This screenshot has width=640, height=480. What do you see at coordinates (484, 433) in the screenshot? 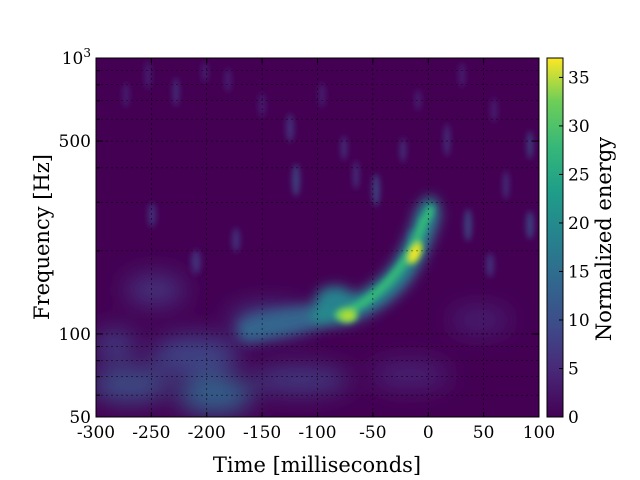
I see `x-tick-label: 50` at bounding box center [484, 433].